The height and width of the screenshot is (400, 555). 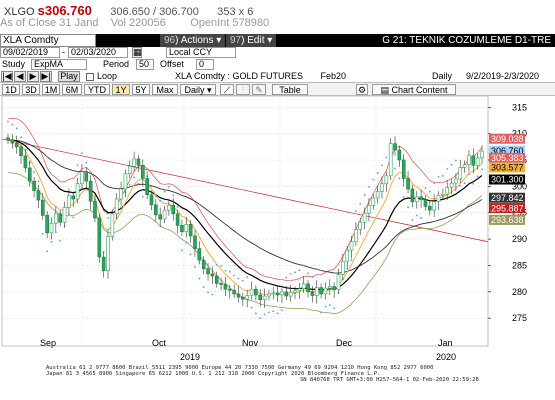 I want to click on loop-checkbox, so click(x=90, y=77).